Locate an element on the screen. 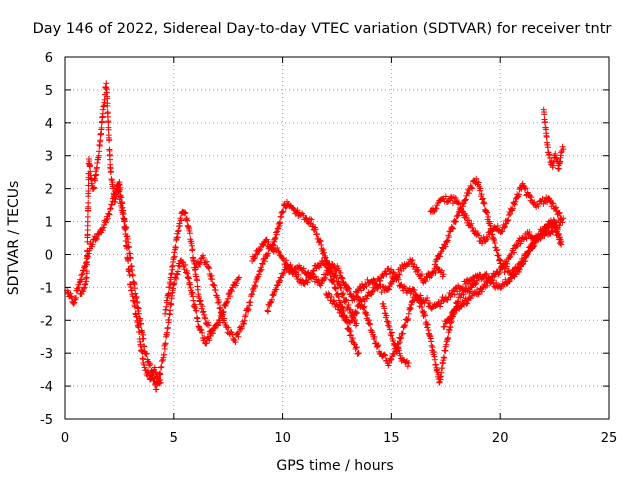  y-tick-label: -4 is located at coordinates (46, 387).